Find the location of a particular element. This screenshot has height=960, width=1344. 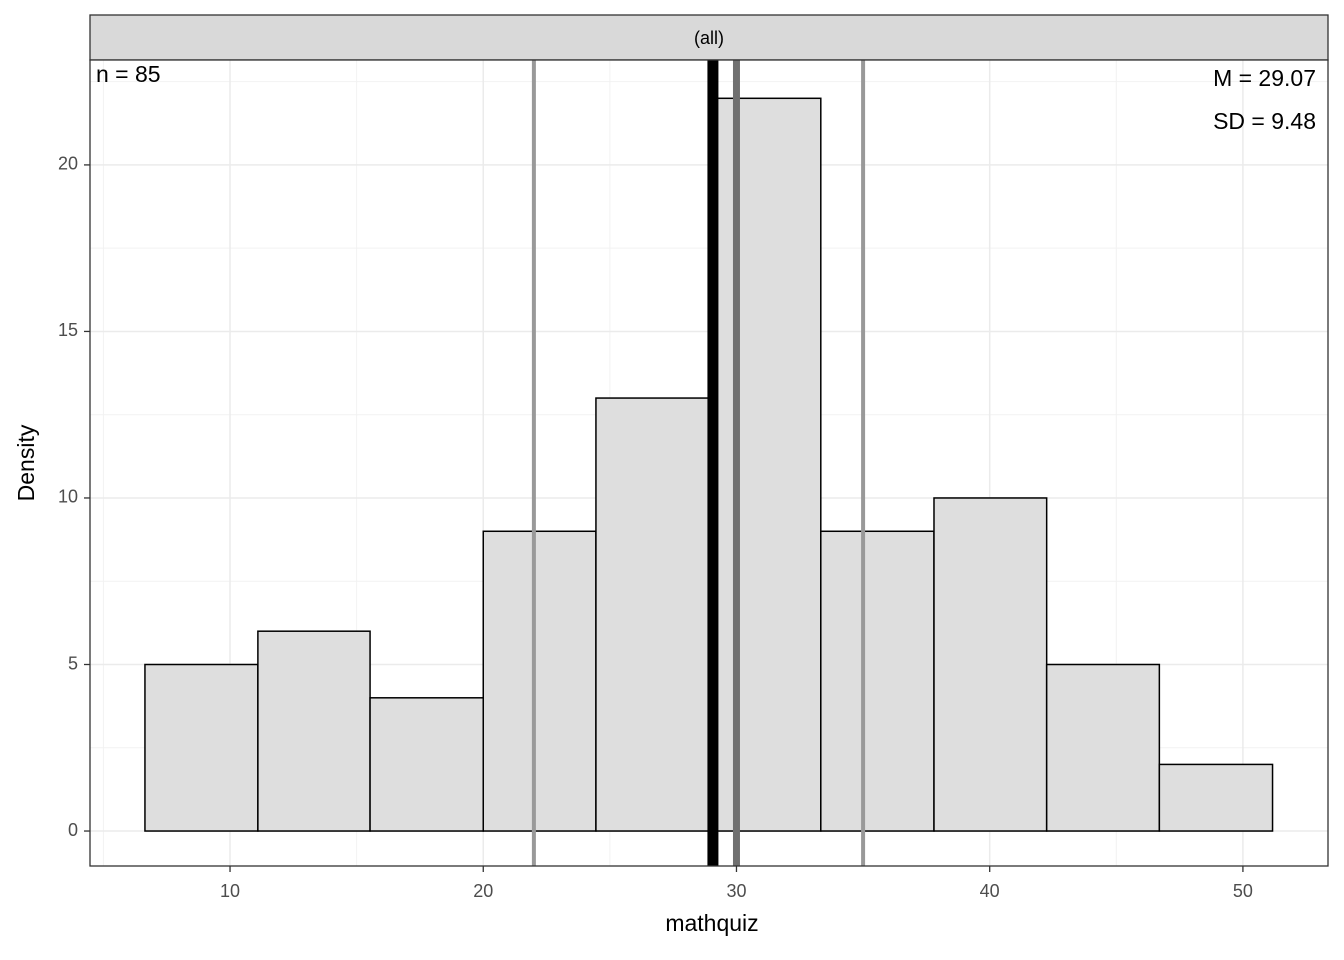

x-axis-title: mathquiz is located at coordinates (711, 923).